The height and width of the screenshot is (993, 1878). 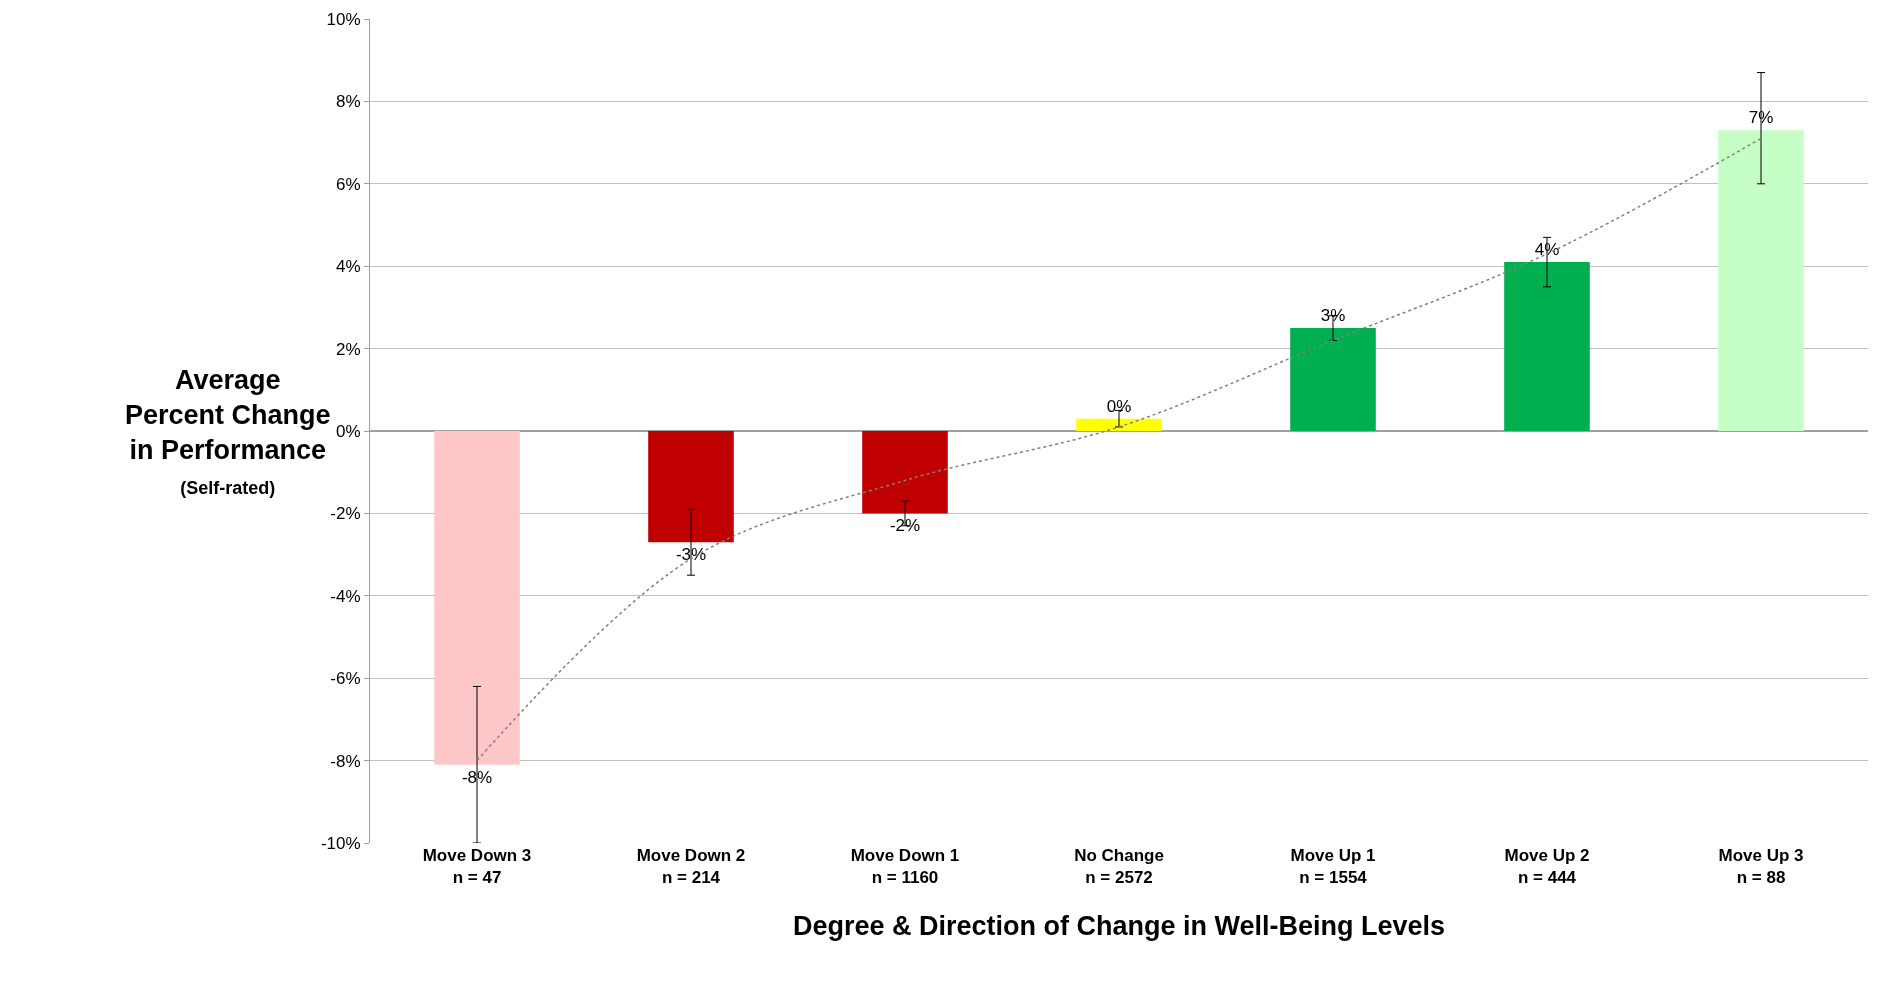 I want to click on x-tick-label: Move Up 1 n = 1554, so click(x=1333, y=867).